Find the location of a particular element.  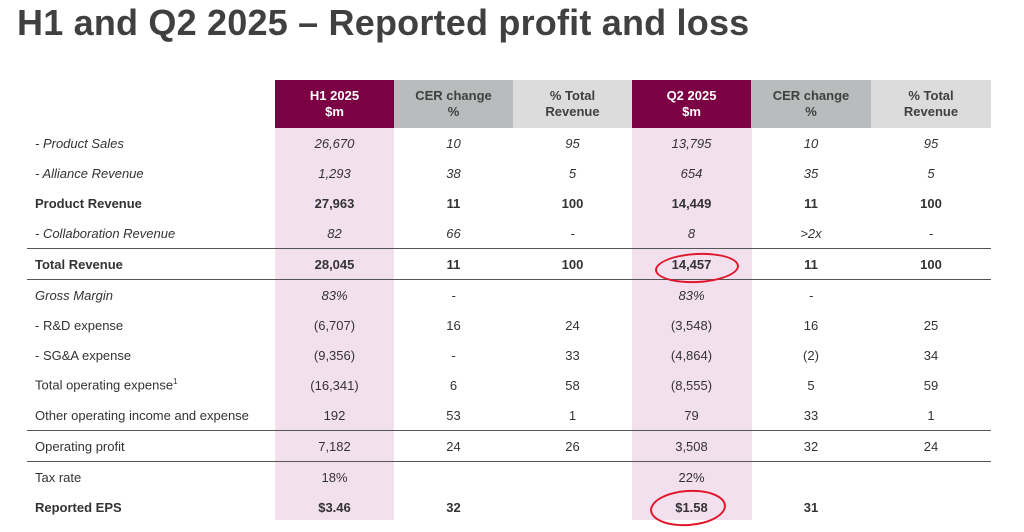

cell-h1-pct: - is located at coordinates (572, 233).